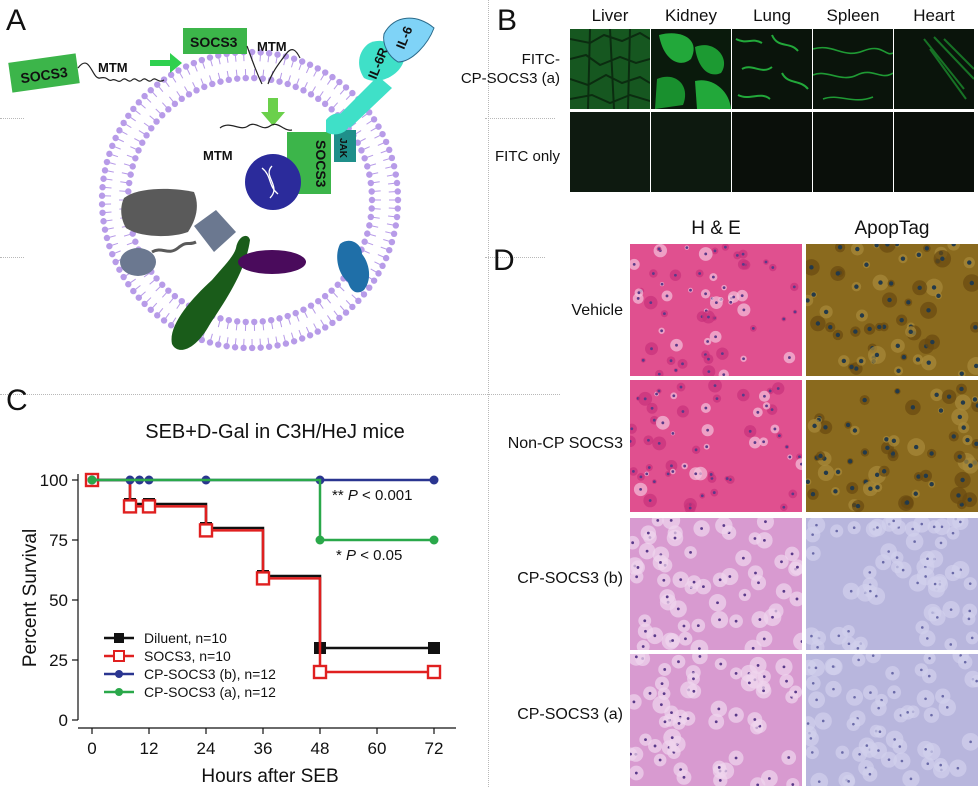 Image resolution: width=979 pixels, height=787 pixels. I want to click on x-axis-label: Hours after SEB, so click(269, 776).